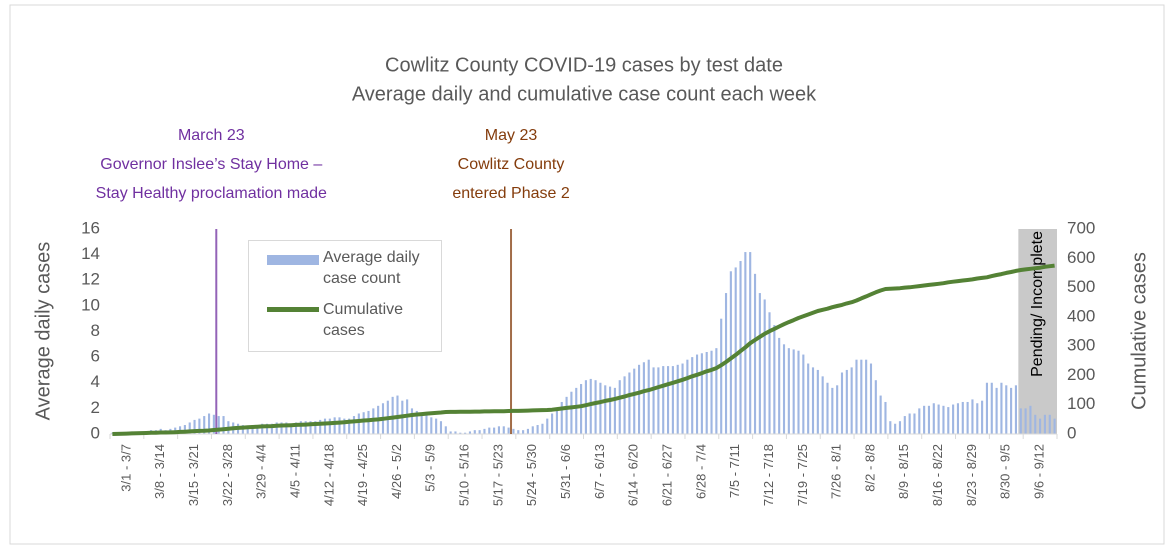  I want to click on x-tick-label: 3/15 - 3/21, so click(193, 475).